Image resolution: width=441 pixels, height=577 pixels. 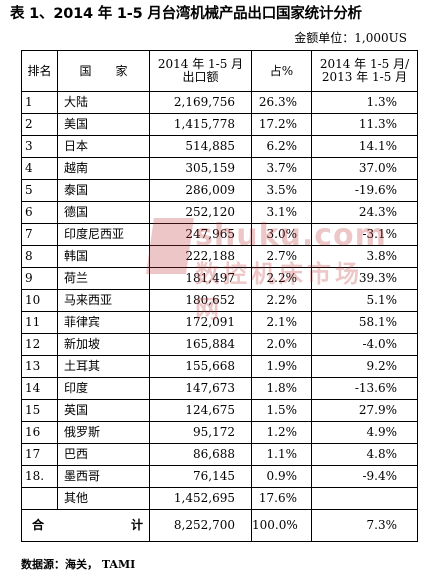 I want to click on table-row: 15 英国 124,675 1.5% 27.9%, so click(x=219, y=410).